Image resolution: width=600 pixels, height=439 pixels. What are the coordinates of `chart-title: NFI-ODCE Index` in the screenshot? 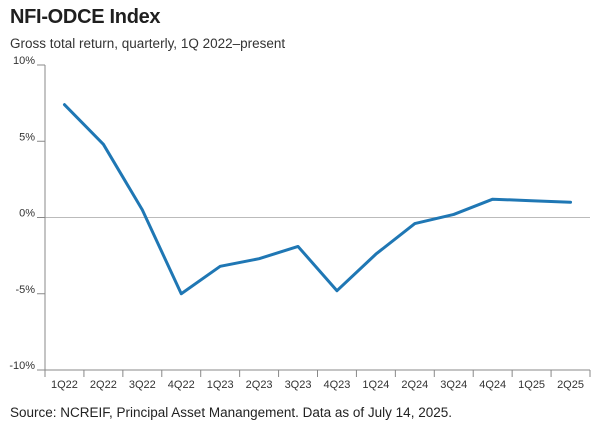 It's located at (85, 17).